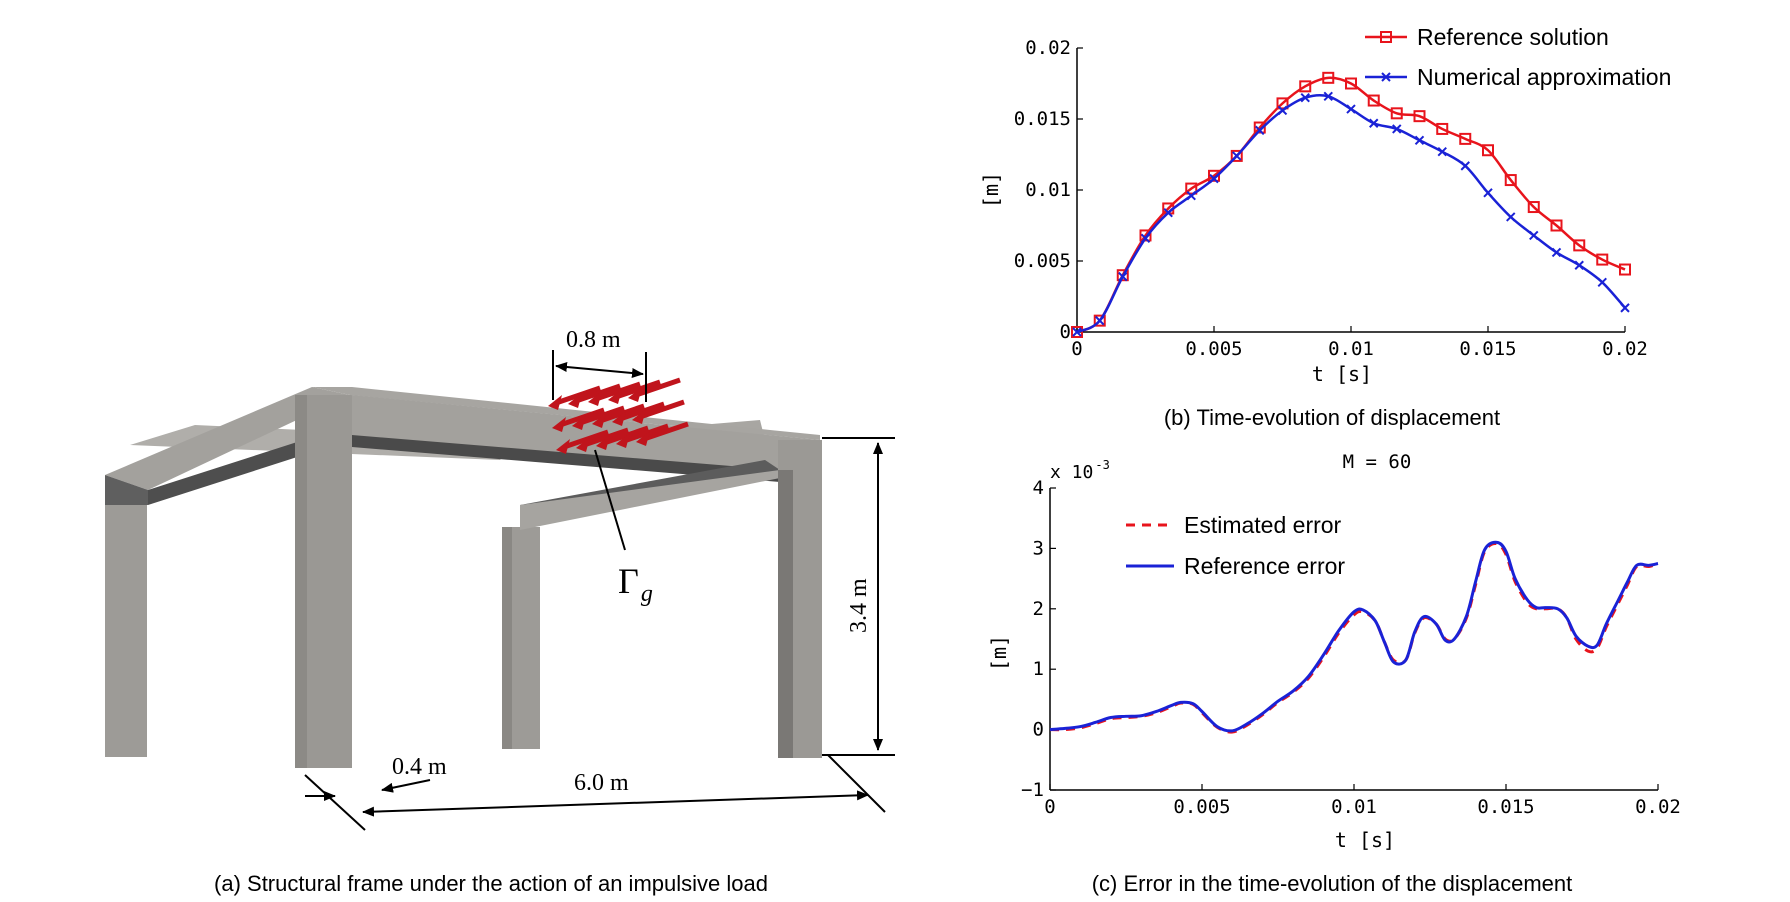  I want to click on dim-load-width-line, so click(599, 370).